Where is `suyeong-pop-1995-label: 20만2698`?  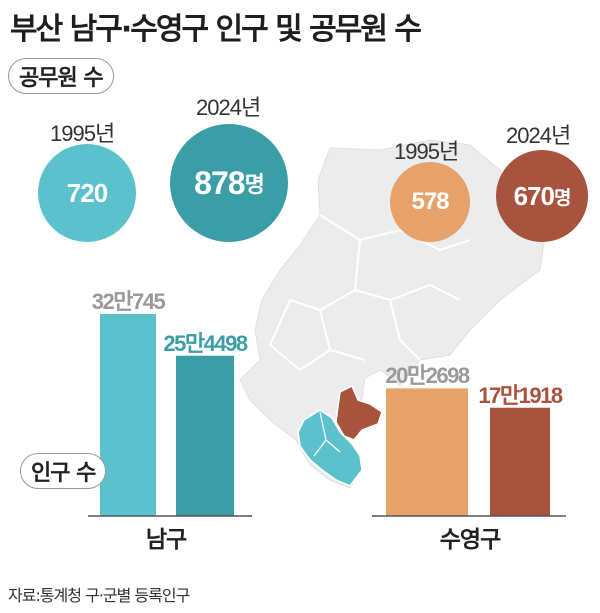 suyeong-pop-1995-label: 20만2698 is located at coordinates (427, 376).